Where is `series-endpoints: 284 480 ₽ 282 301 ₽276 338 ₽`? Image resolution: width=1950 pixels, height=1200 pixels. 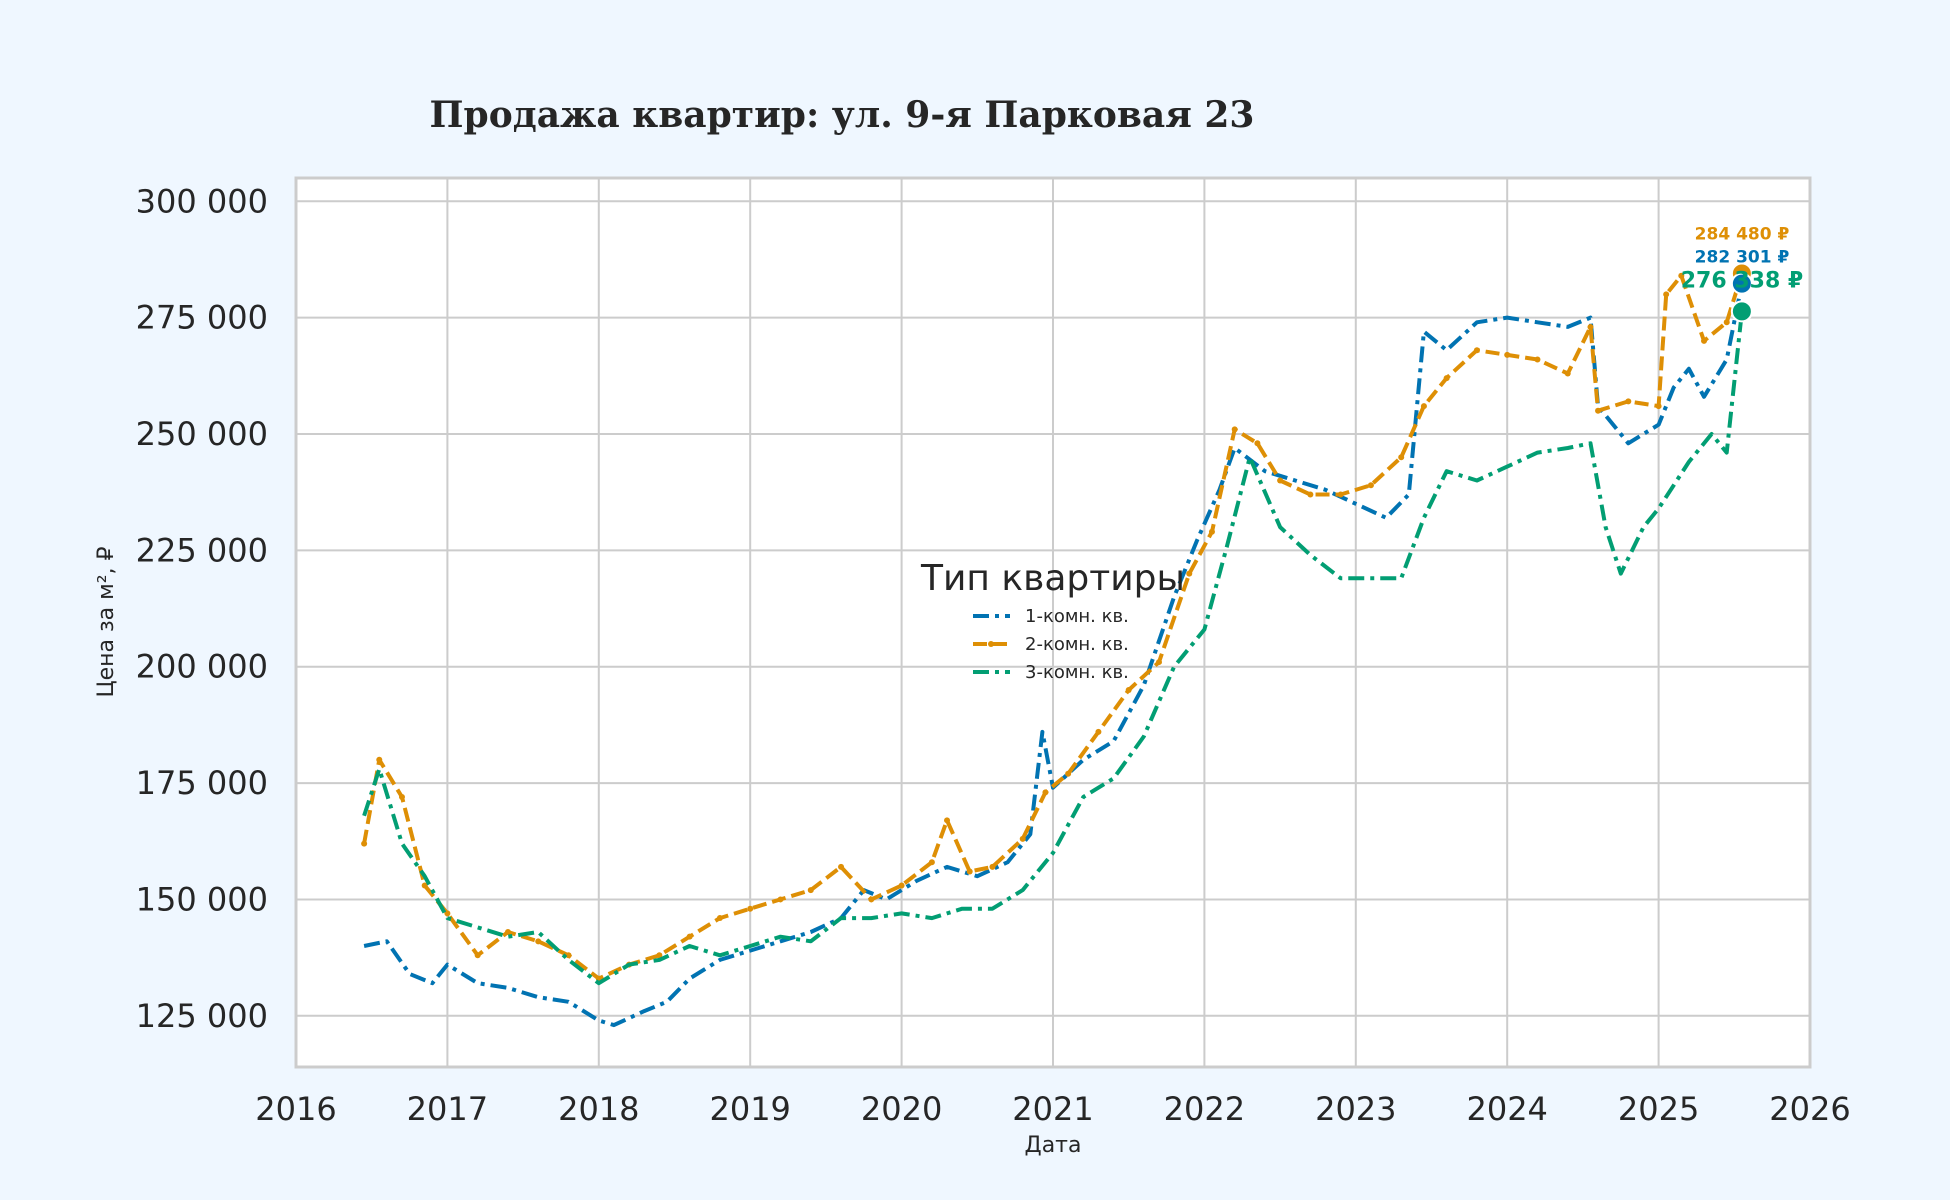
series-endpoints: 284 480 ₽ 282 301 ₽276 338 ₽ is located at coordinates (1742, 274).